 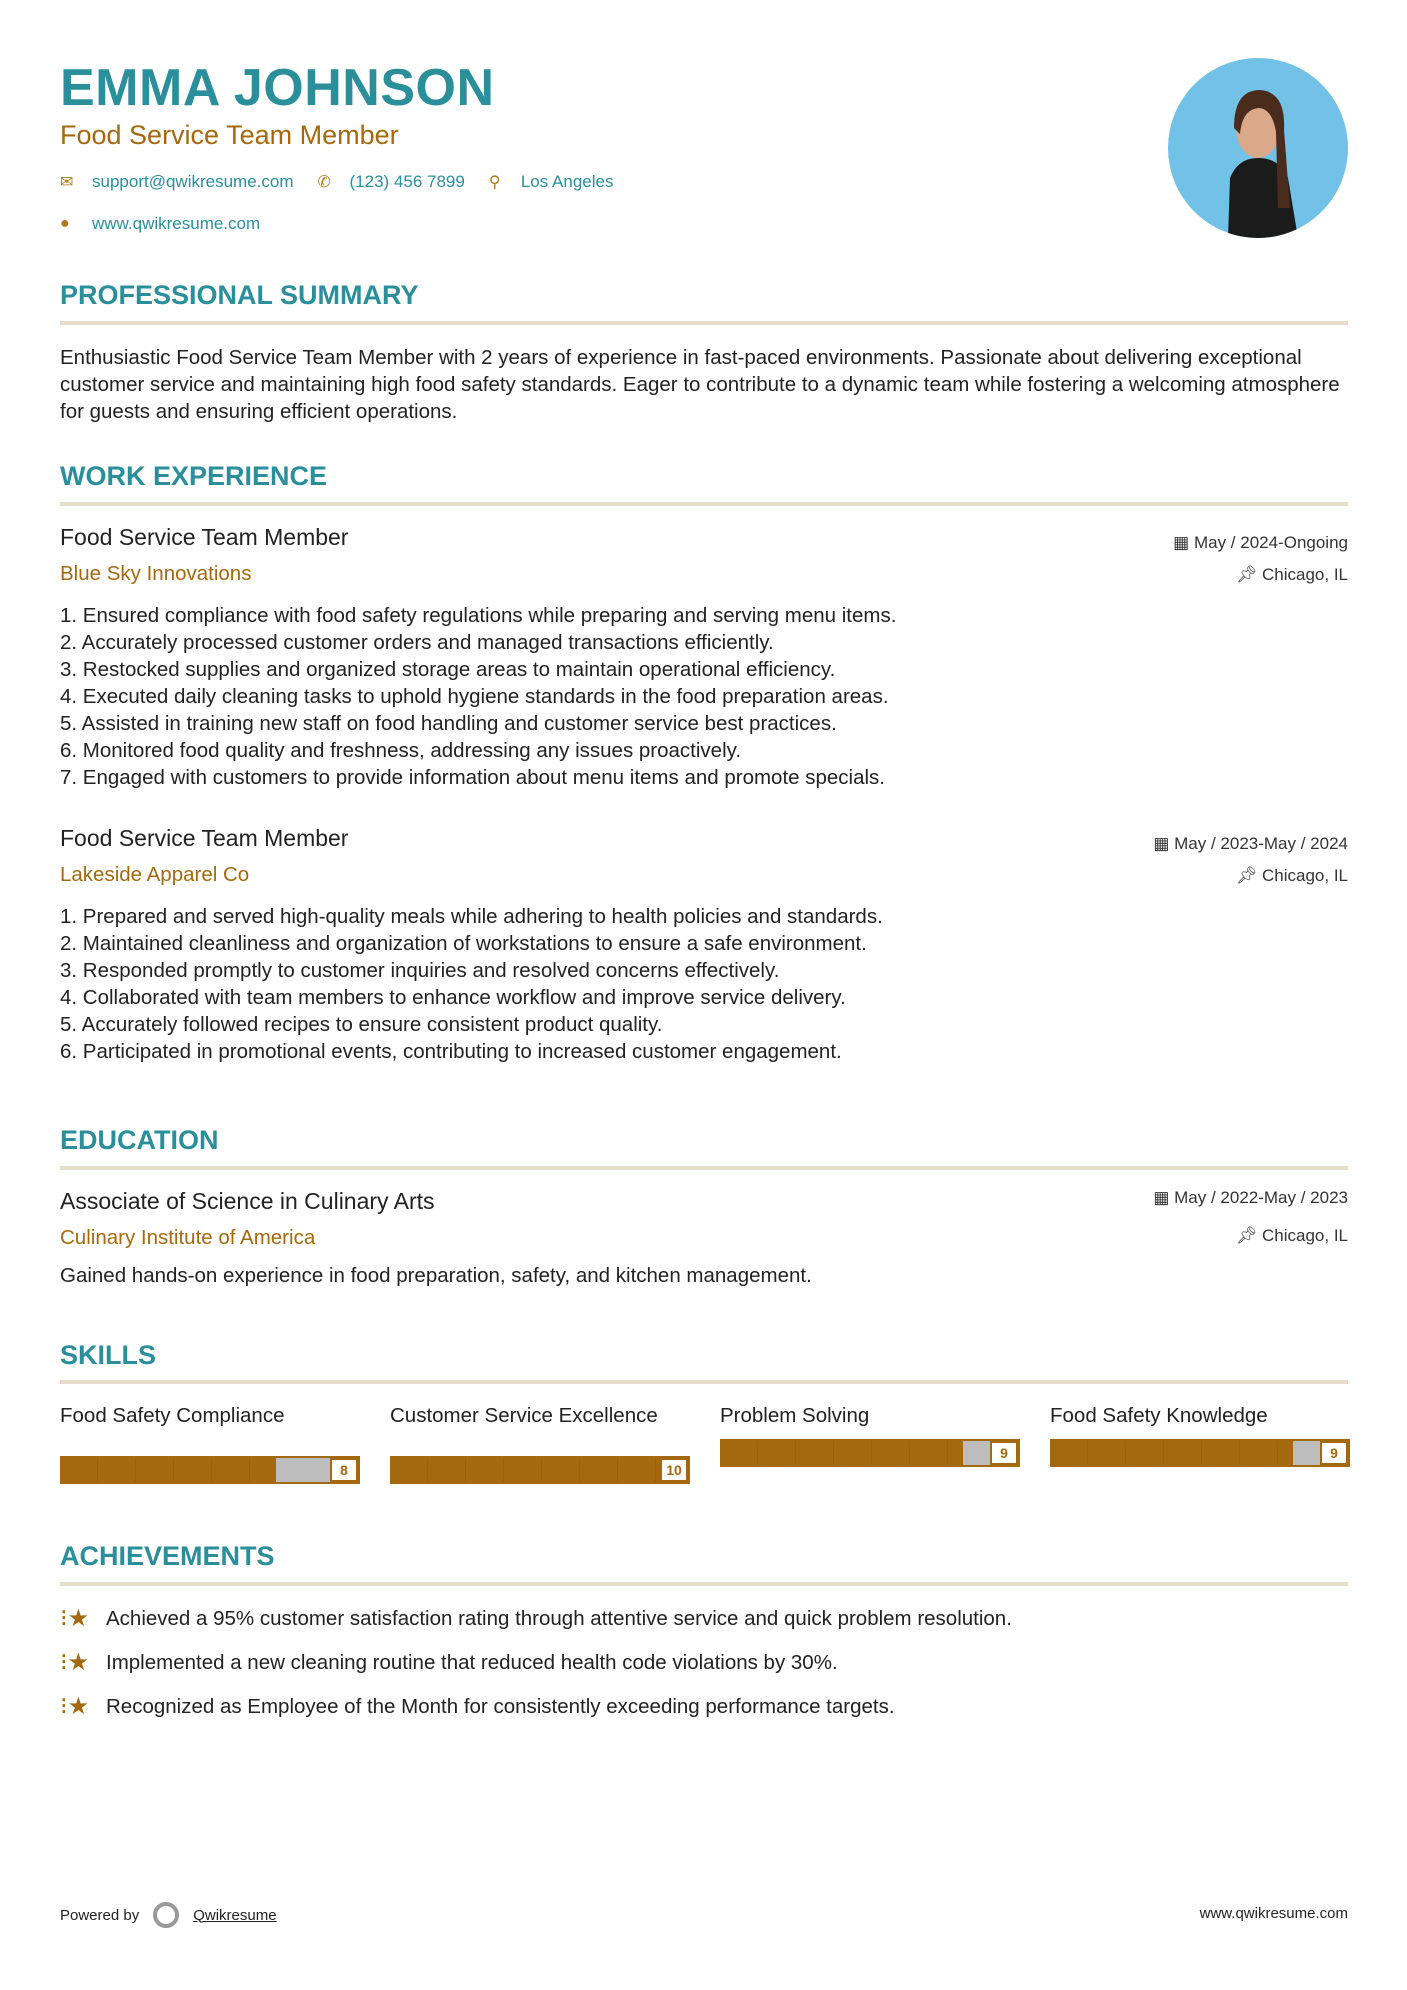 I want to click on skill-name: Food Safety Knowledge, so click(x=1159, y=1415).